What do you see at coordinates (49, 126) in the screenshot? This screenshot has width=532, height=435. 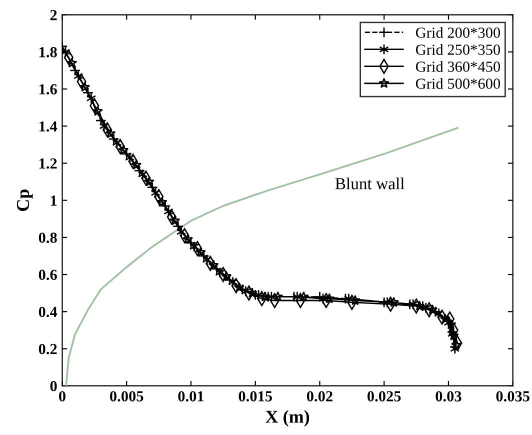 I see `y-tick-label: 1.4` at bounding box center [49, 126].